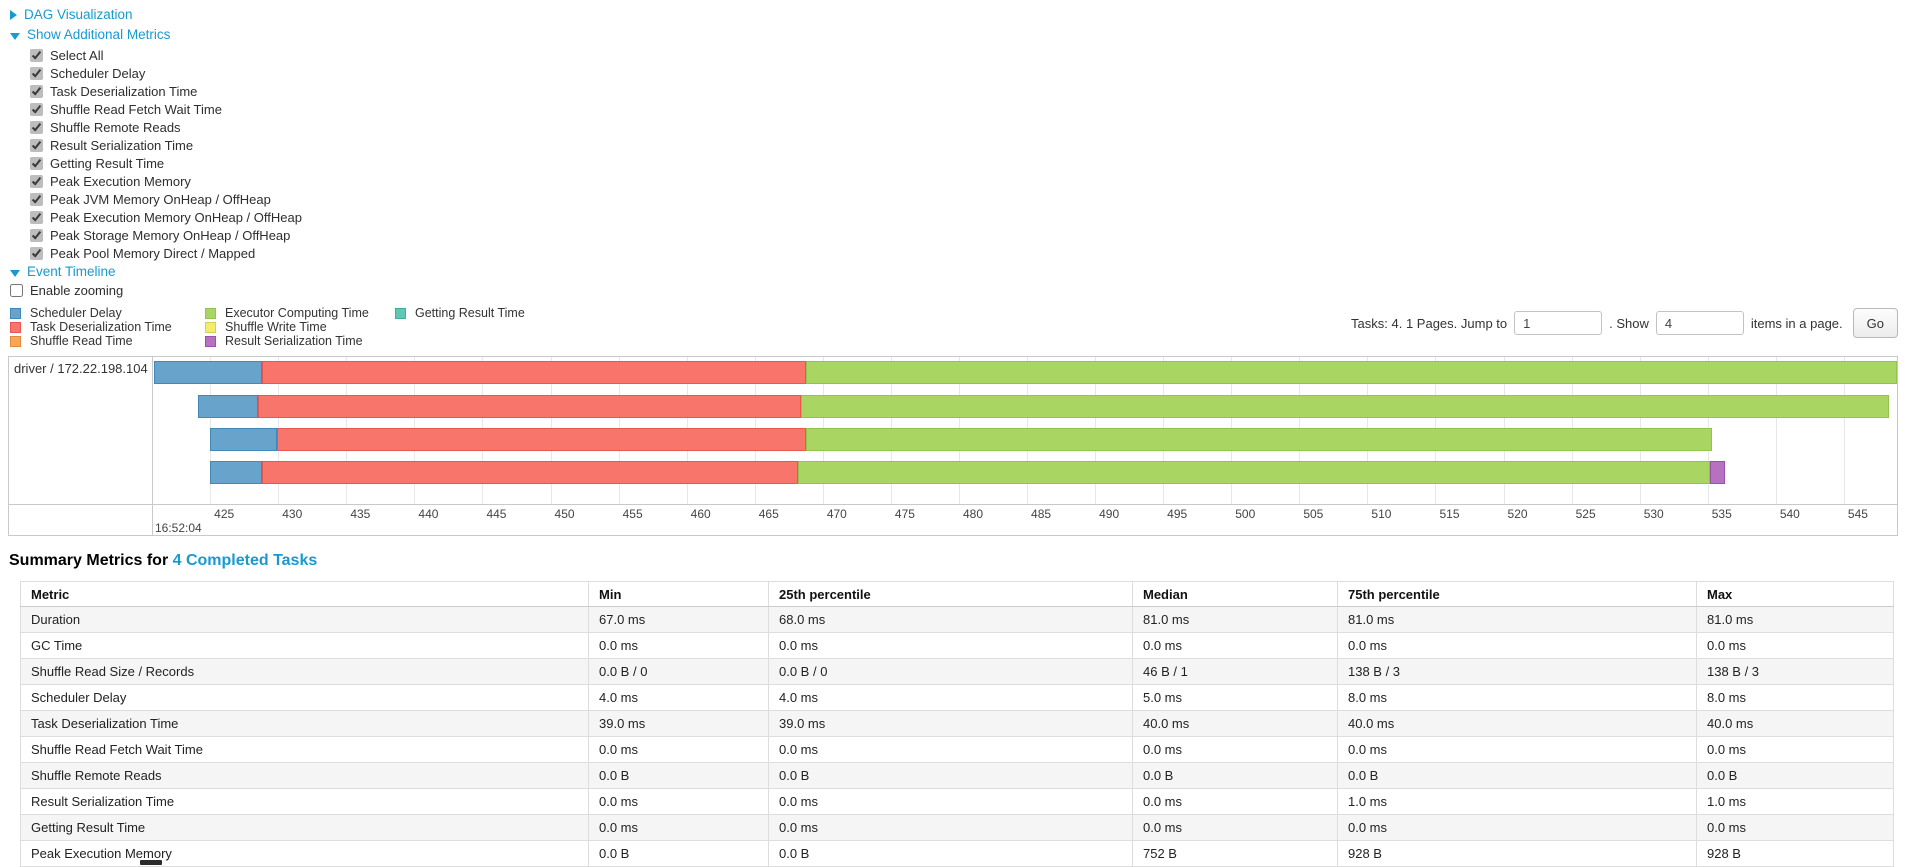 Image resolution: width=1907 pixels, height=867 pixels. I want to click on axis-tick-label-450: 450, so click(564, 514).